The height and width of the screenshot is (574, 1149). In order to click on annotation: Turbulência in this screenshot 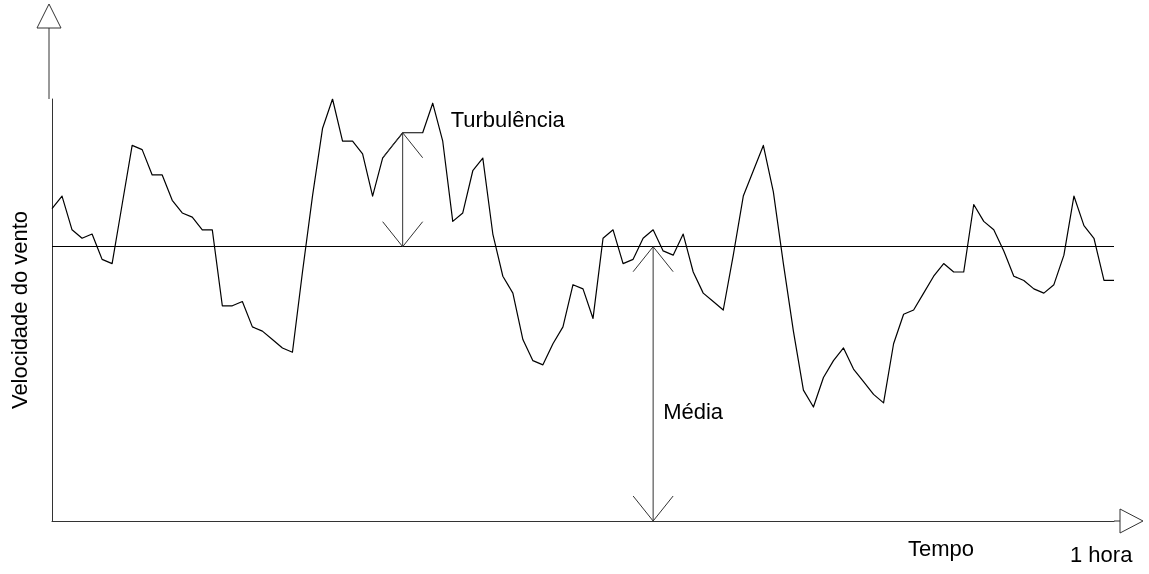, I will do `click(508, 119)`.